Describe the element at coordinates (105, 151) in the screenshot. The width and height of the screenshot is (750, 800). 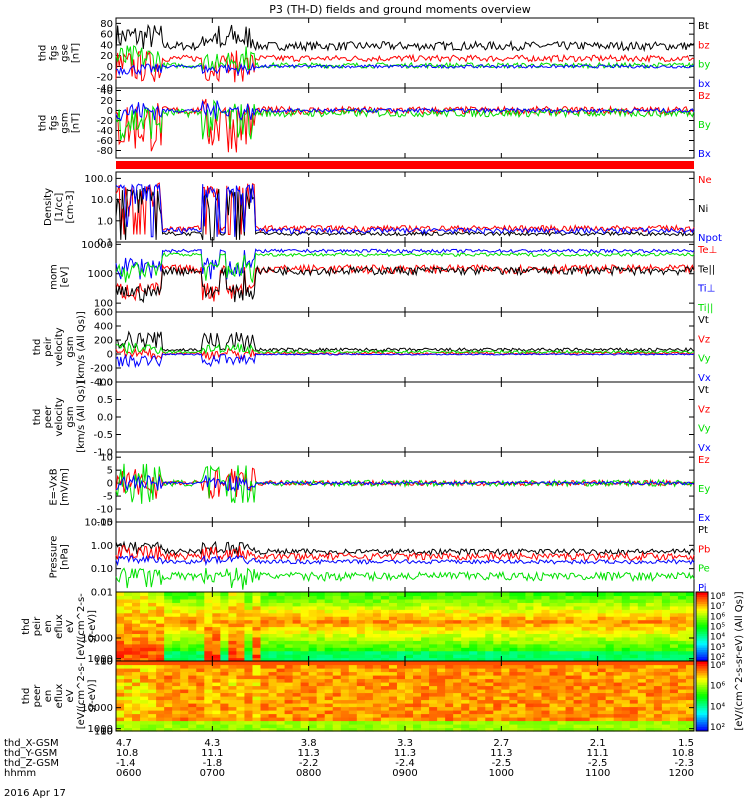
I see `y-tick-label: -80` at that location.